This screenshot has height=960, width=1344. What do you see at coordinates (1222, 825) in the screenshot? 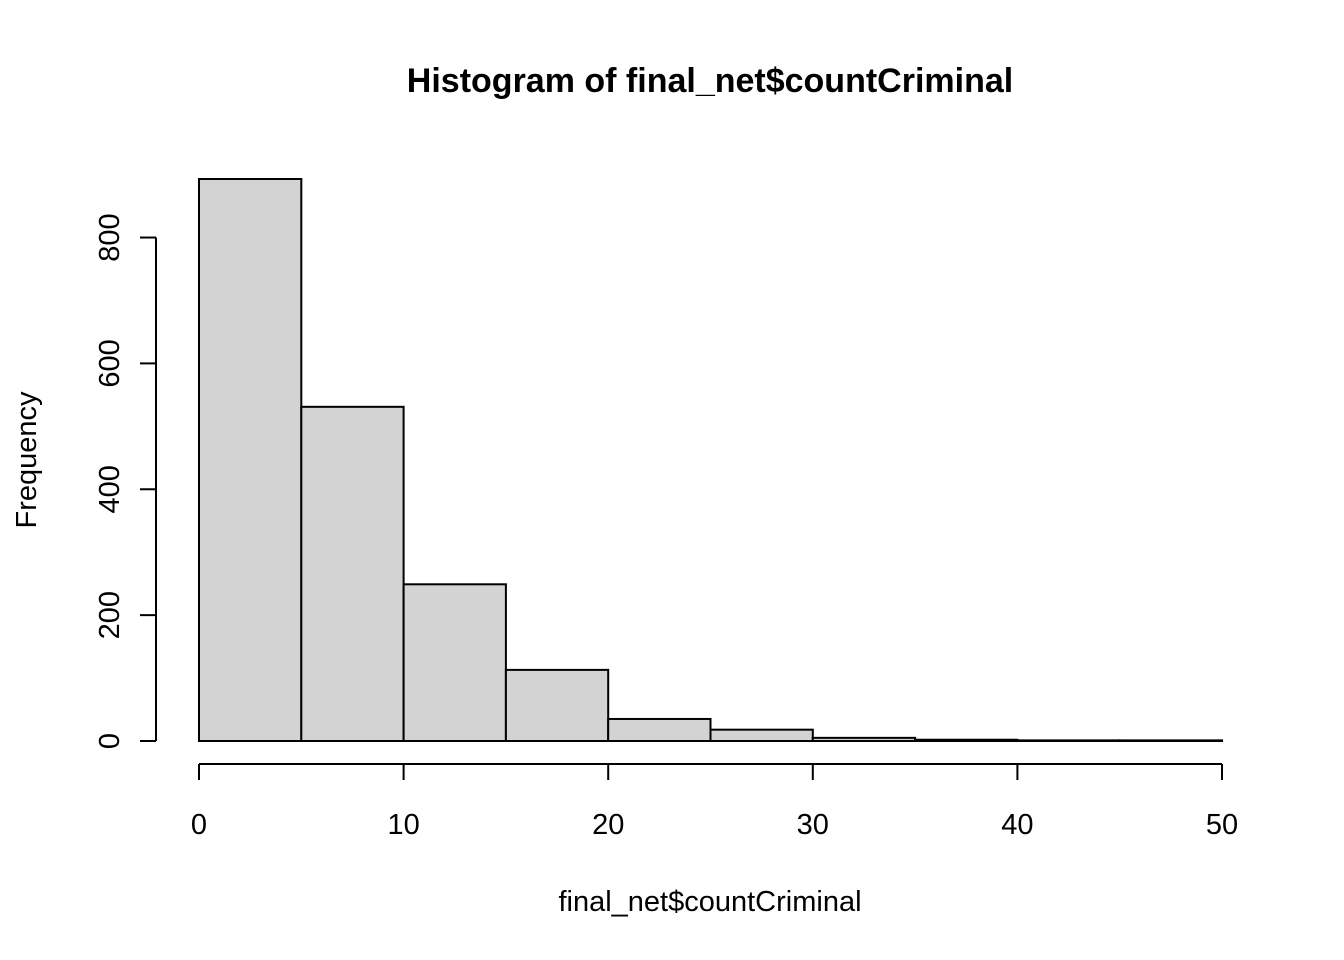
I see `x-tick-label: 50` at bounding box center [1222, 825].